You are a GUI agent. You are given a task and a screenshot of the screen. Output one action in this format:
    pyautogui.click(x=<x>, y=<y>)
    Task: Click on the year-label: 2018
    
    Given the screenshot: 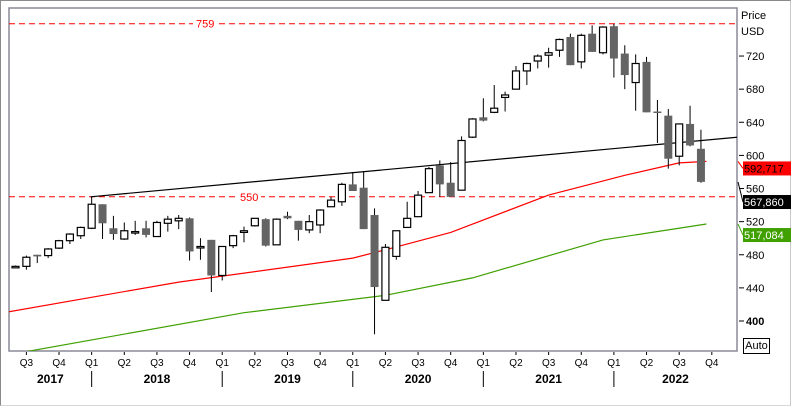 What is the action you would take?
    pyautogui.click(x=157, y=379)
    